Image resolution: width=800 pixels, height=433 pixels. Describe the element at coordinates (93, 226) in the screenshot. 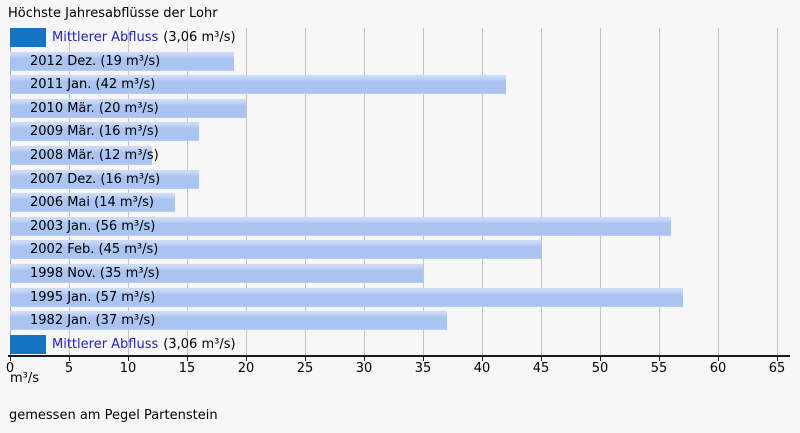

I see `year-bar-label: 2003 Jan. (56 m³/s)` at that location.